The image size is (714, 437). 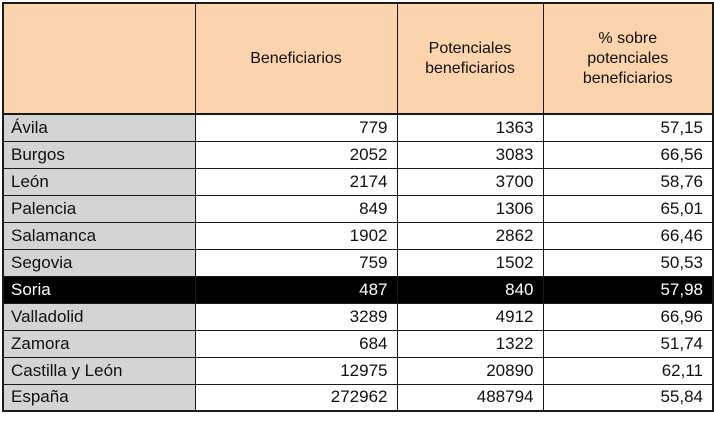 I want to click on table-row: Burgos 2052 3083 66,56, so click(x=358, y=154).